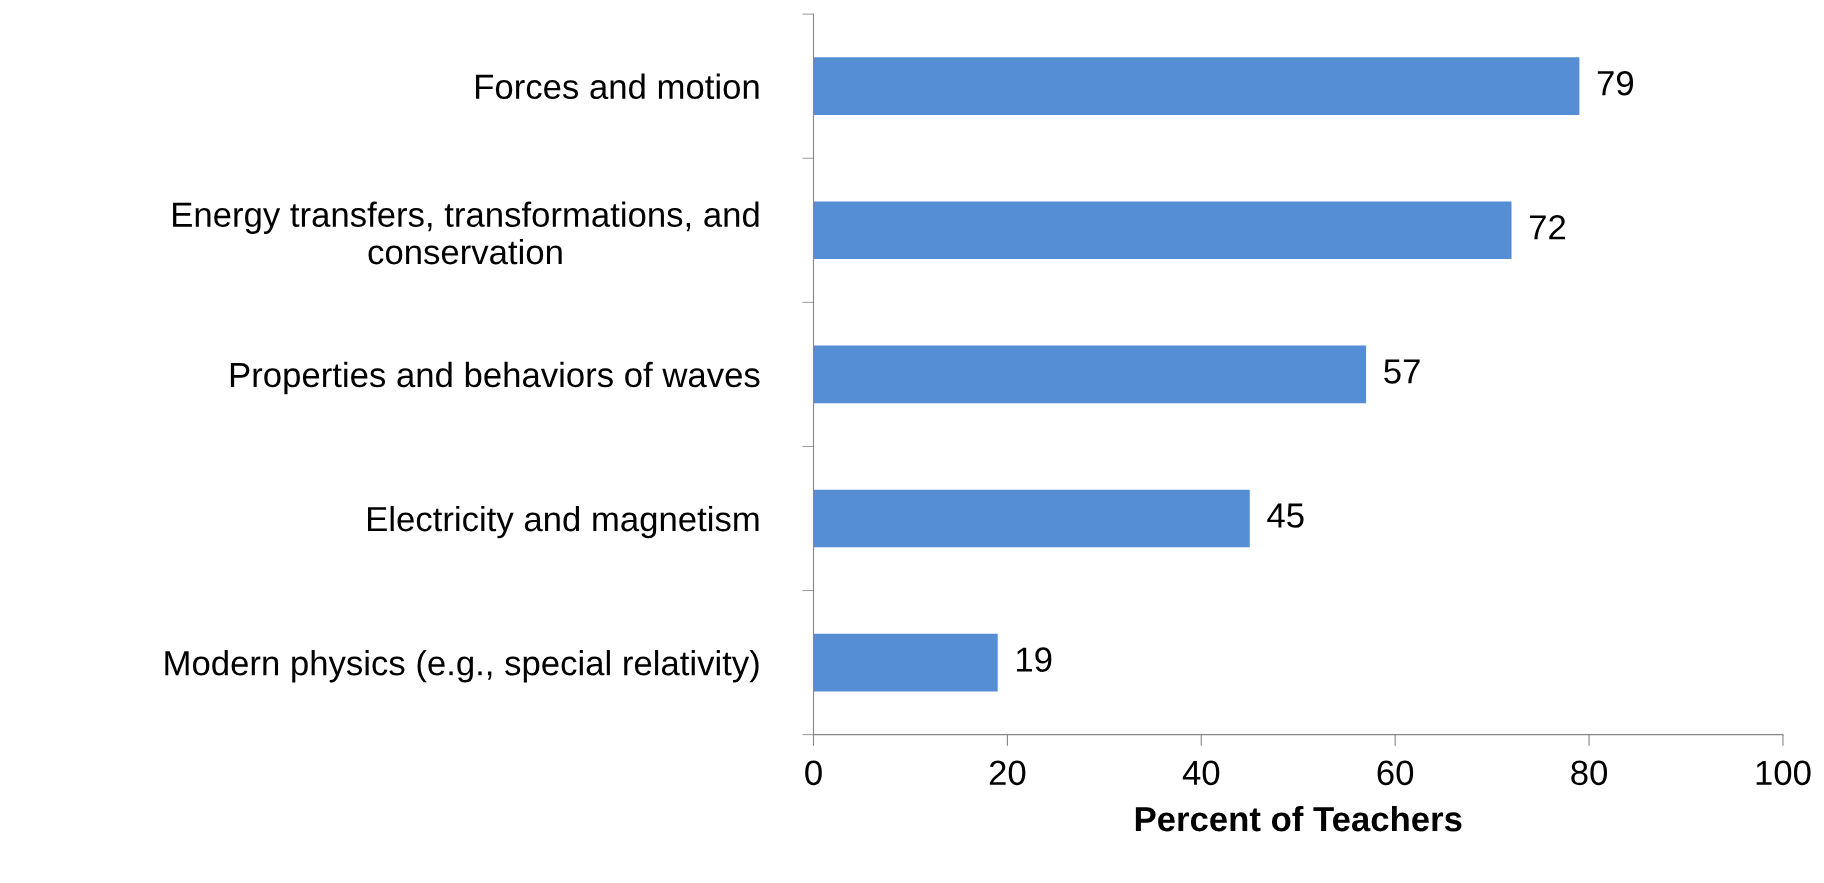 This screenshot has width=1824, height=883. I want to click on data-label: 79, so click(1615, 83).